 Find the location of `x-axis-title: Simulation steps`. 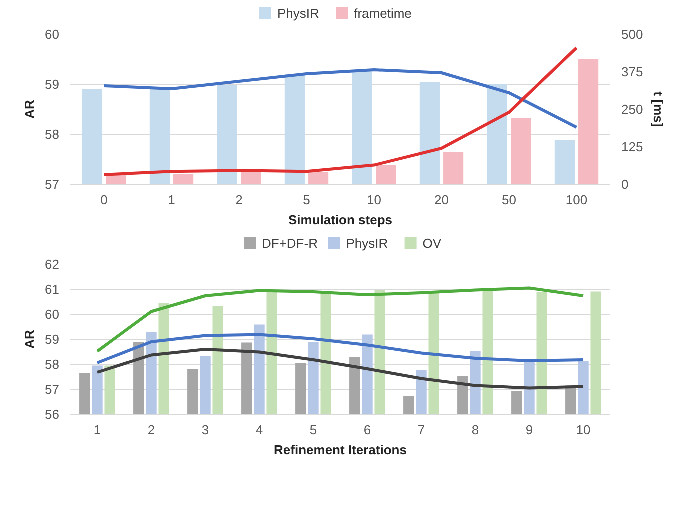

x-axis-title: Simulation steps is located at coordinates (340, 220).